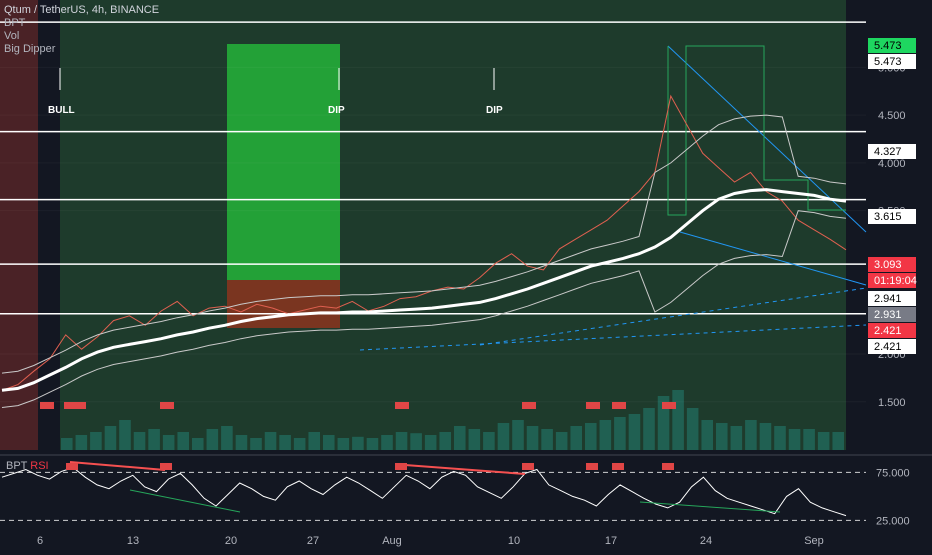 The image size is (932, 555). I want to click on dip-zone-upper, so click(283, 162).